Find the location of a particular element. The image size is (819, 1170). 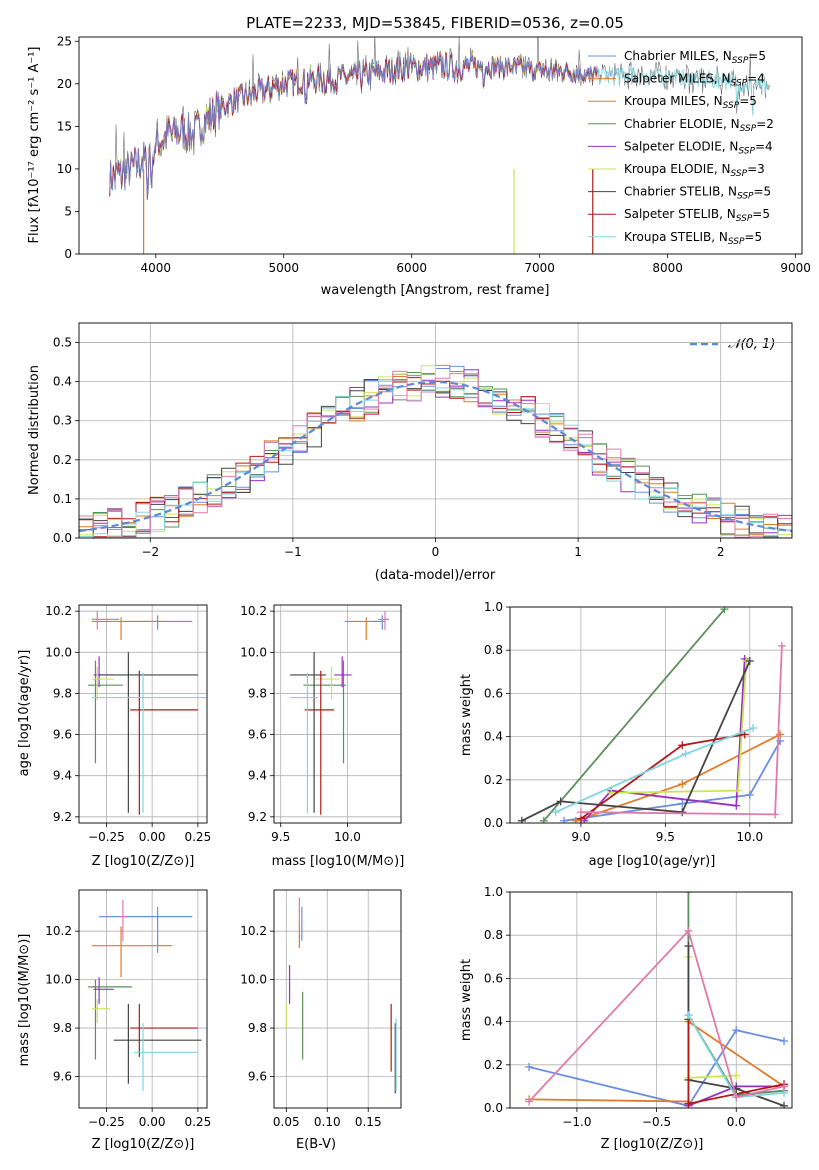

residuals-legend-label: 𝒩(0, 1) is located at coordinates (751, 344).